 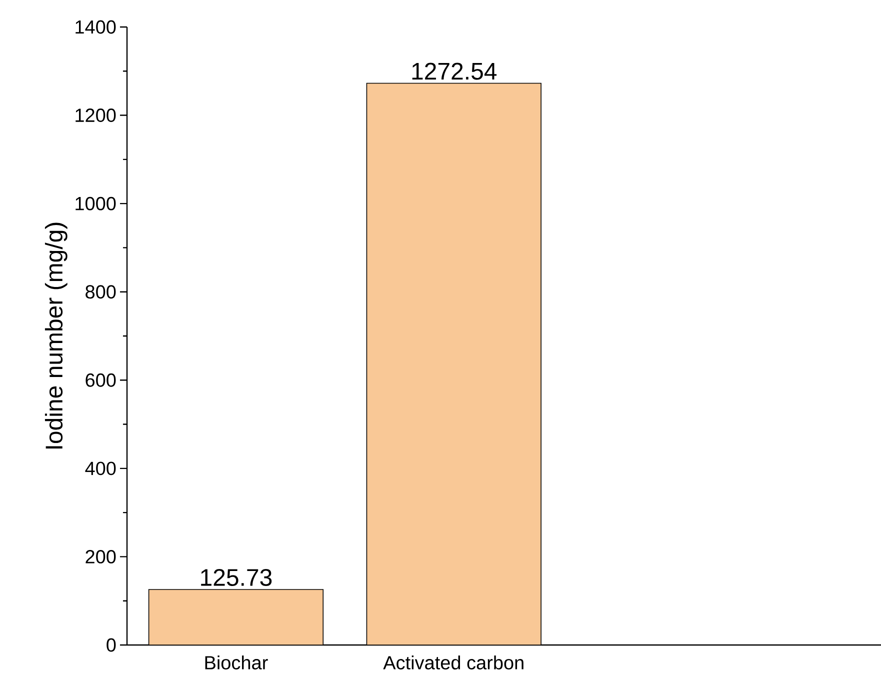 I want to click on y-tick-label: 0, so click(x=111, y=645).